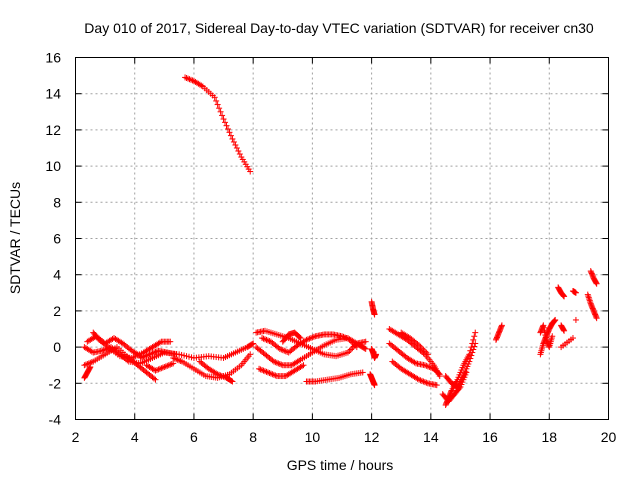  I want to click on y-tick-label: 16, so click(53, 58).